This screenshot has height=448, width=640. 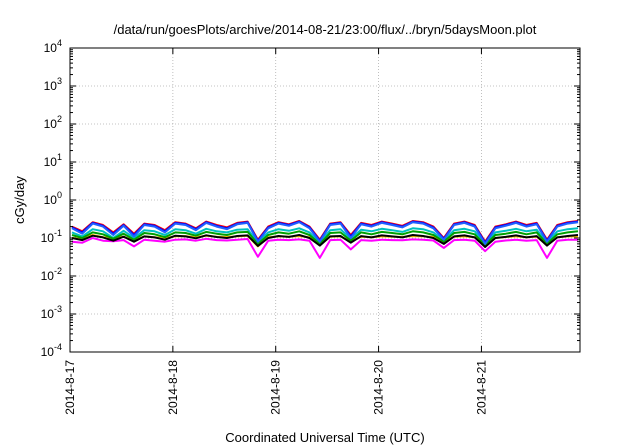 I want to click on y-tick-label: 10⁻², so click(x=51, y=274).